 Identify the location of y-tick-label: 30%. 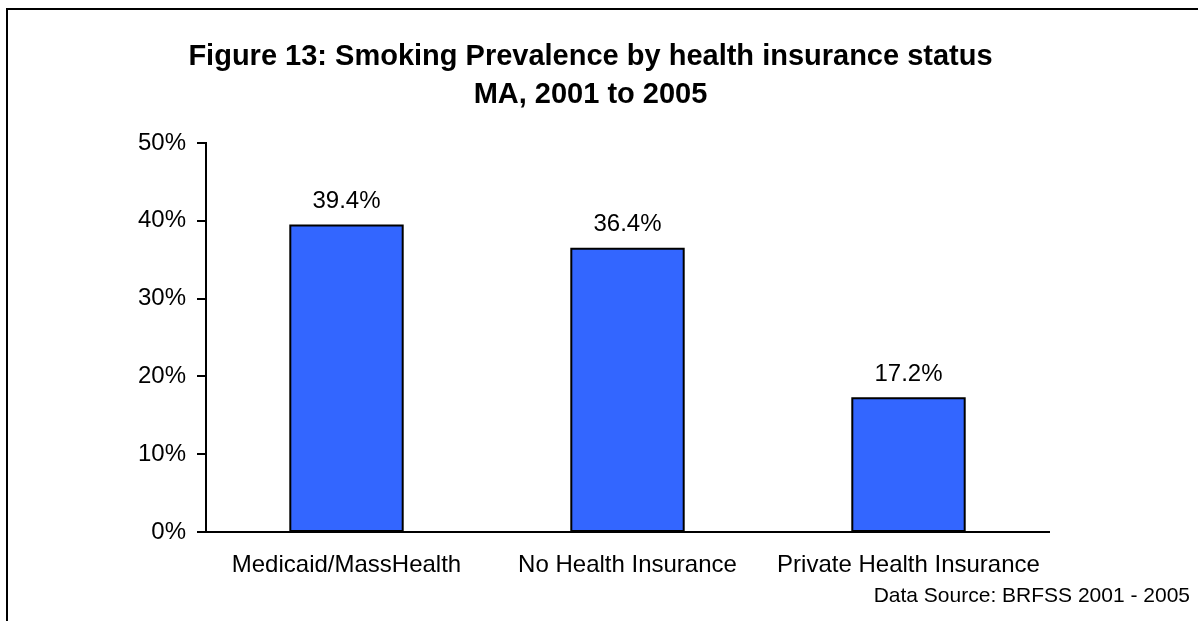
(161, 297).